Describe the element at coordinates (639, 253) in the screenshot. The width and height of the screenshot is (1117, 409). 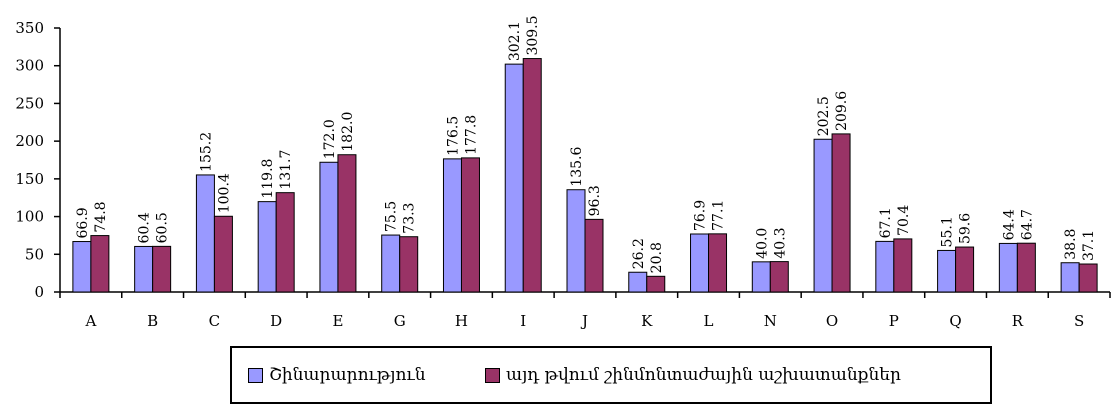
I see `data-label-series-1: 26.2` at that location.